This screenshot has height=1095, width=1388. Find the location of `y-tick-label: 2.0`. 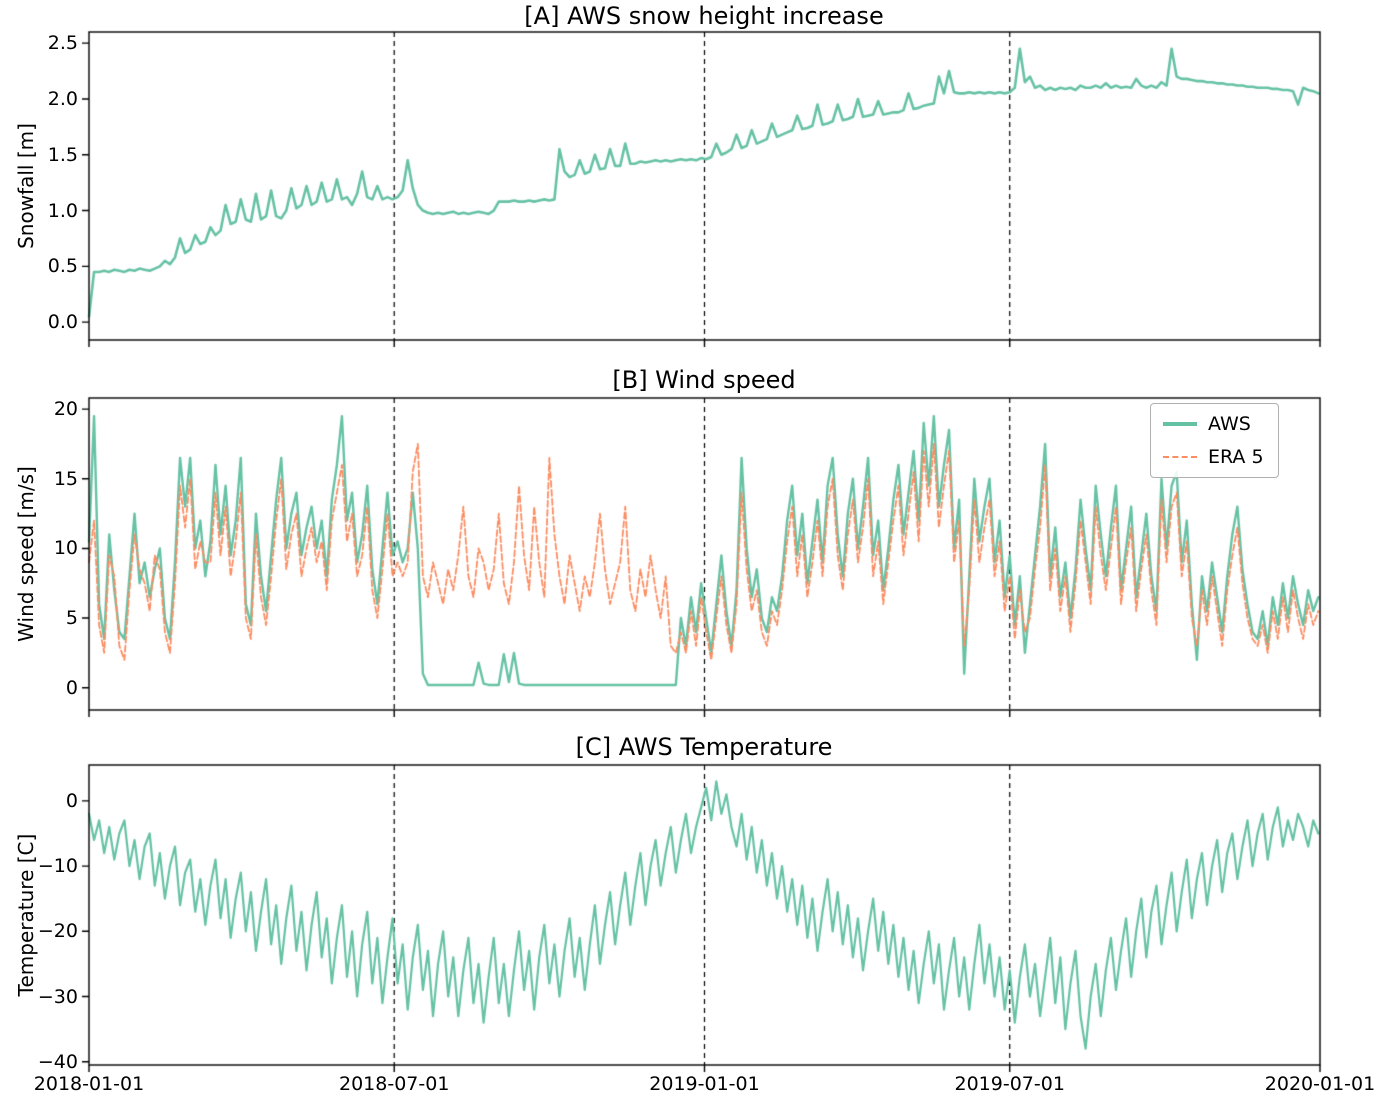

y-tick-label: 2.0 is located at coordinates (62, 98).